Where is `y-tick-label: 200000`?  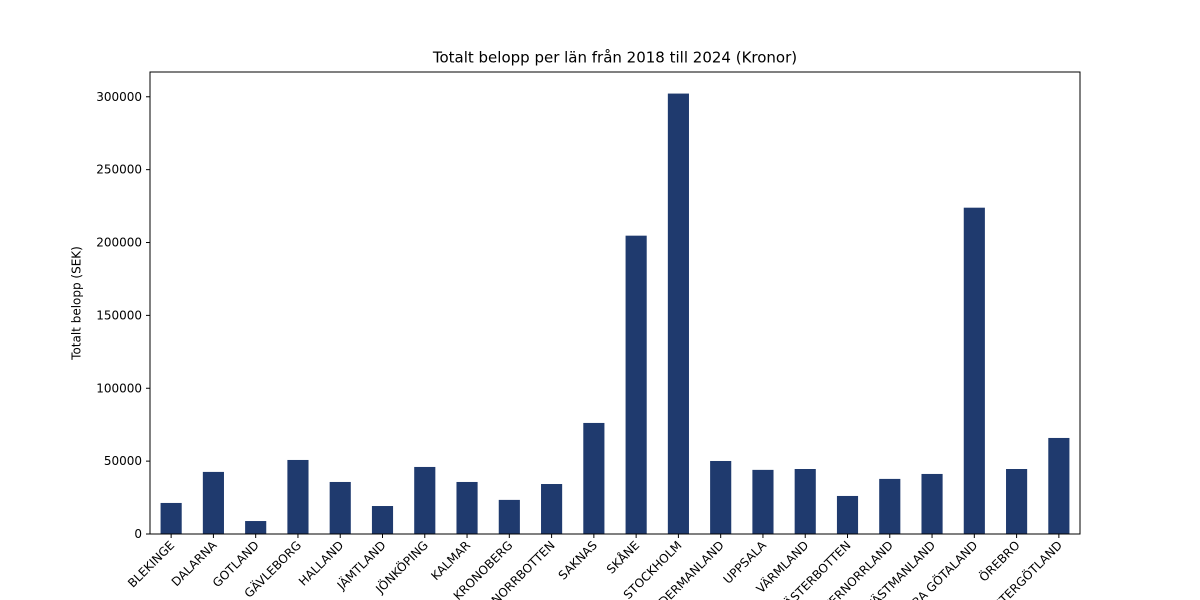
y-tick-label: 200000 is located at coordinates (119, 243).